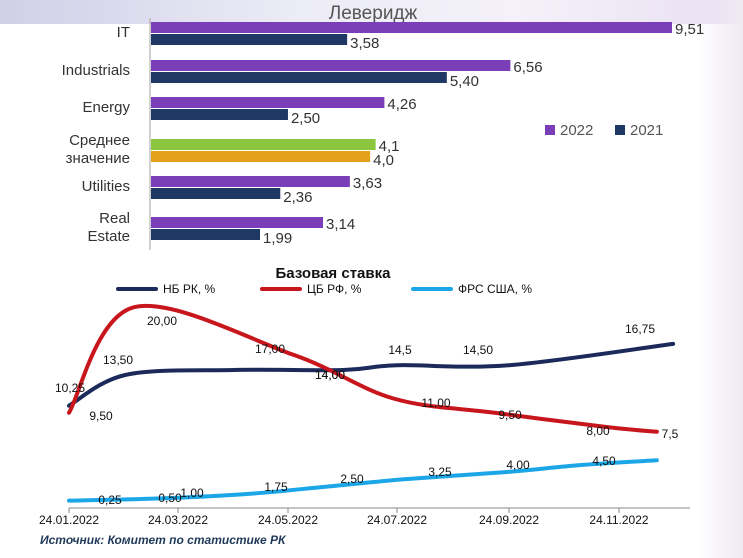 This screenshot has width=743, height=558. Describe the element at coordinates (178, 520) in the screenshot. I see `line-x-tick-label-1: 24.03.2022` at that location.